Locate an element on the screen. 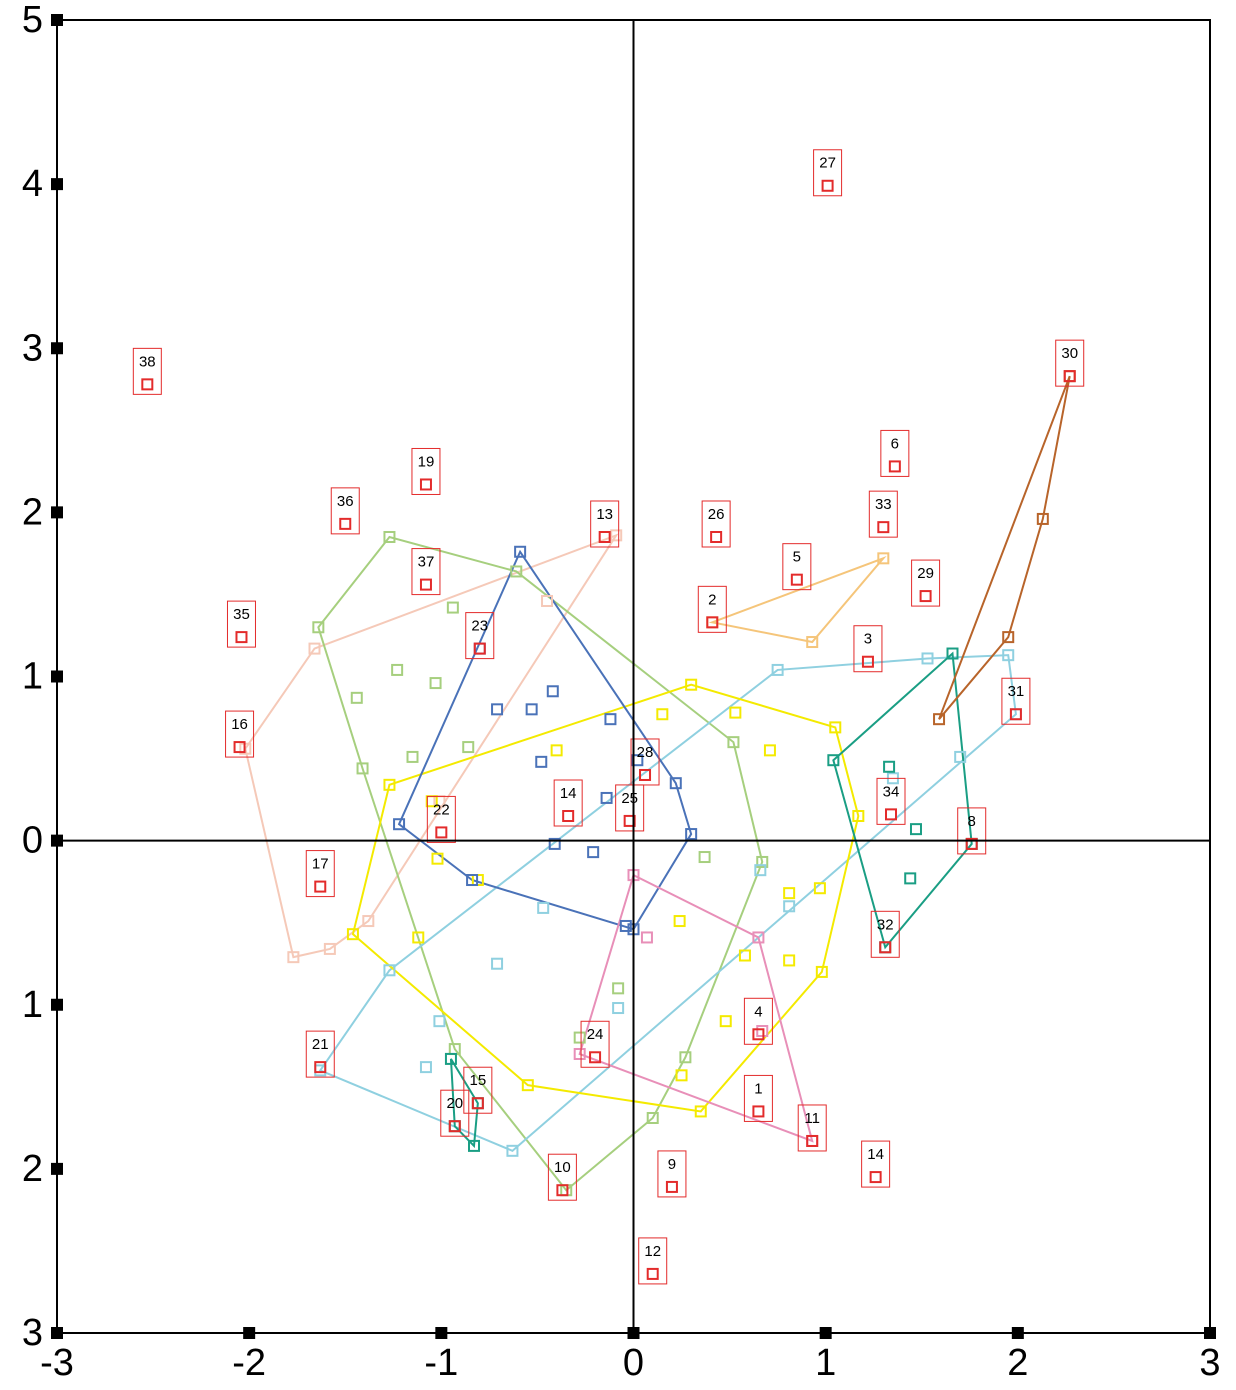  point-label: 29 is located at coordinates (925, 573).